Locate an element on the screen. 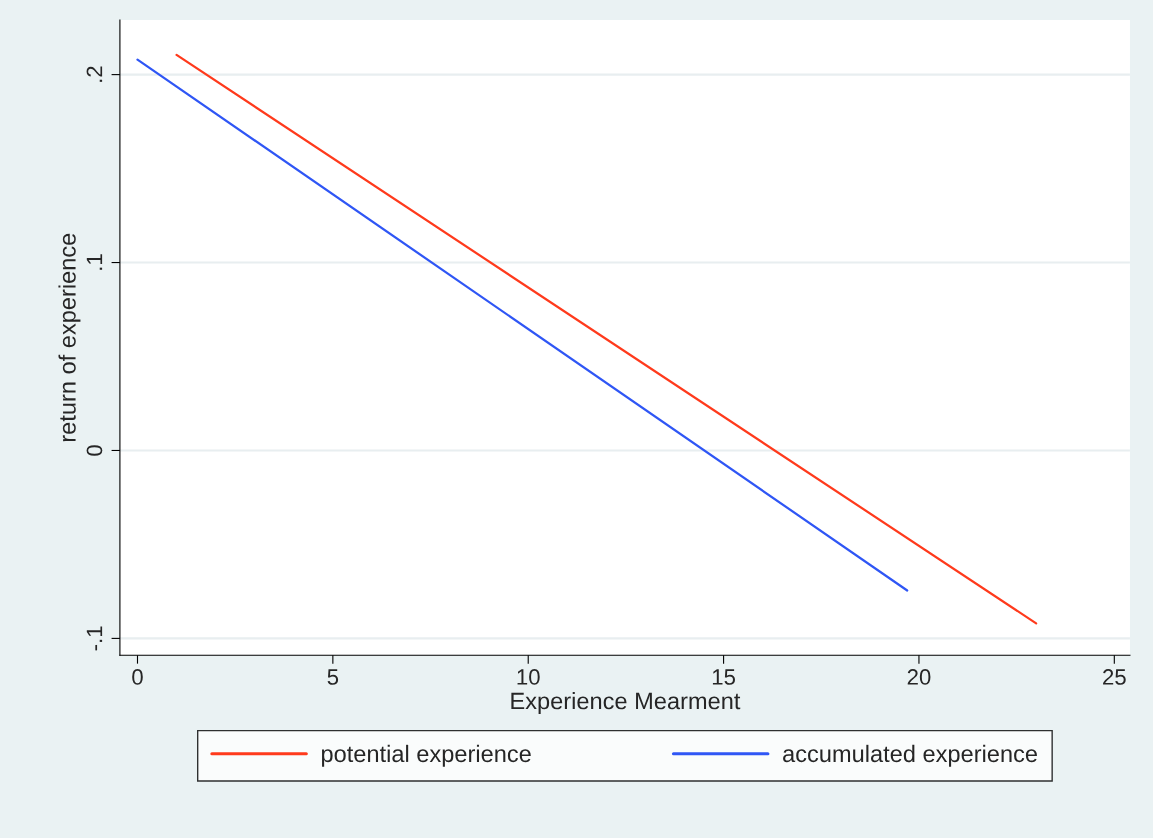 The width and height of the screenshot is (1153, 838). x-tick-label: 25 is located at coordinates (1114, 677).